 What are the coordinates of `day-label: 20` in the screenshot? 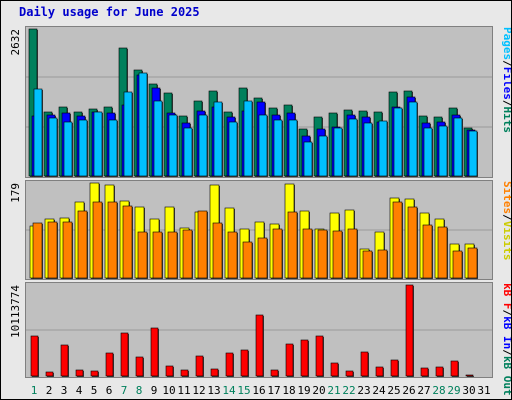 It's located at (318, 390).